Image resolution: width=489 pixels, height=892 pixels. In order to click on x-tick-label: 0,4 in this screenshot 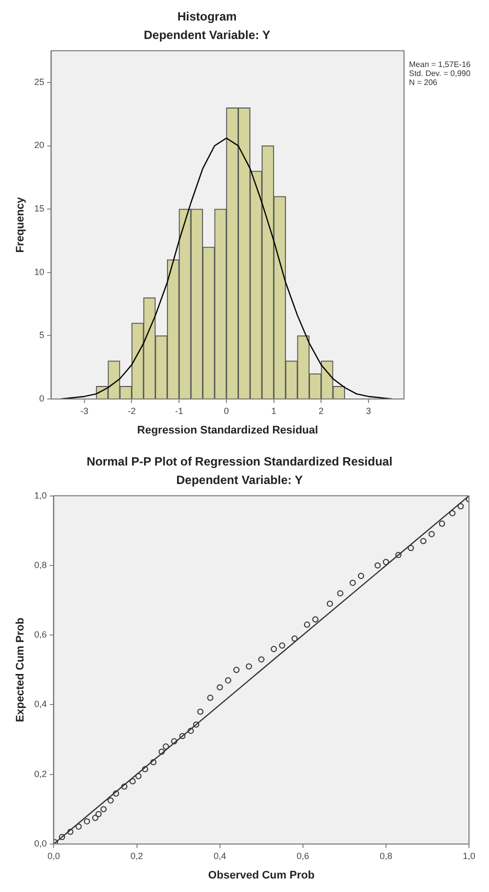, I will do `click(220, 855)`.